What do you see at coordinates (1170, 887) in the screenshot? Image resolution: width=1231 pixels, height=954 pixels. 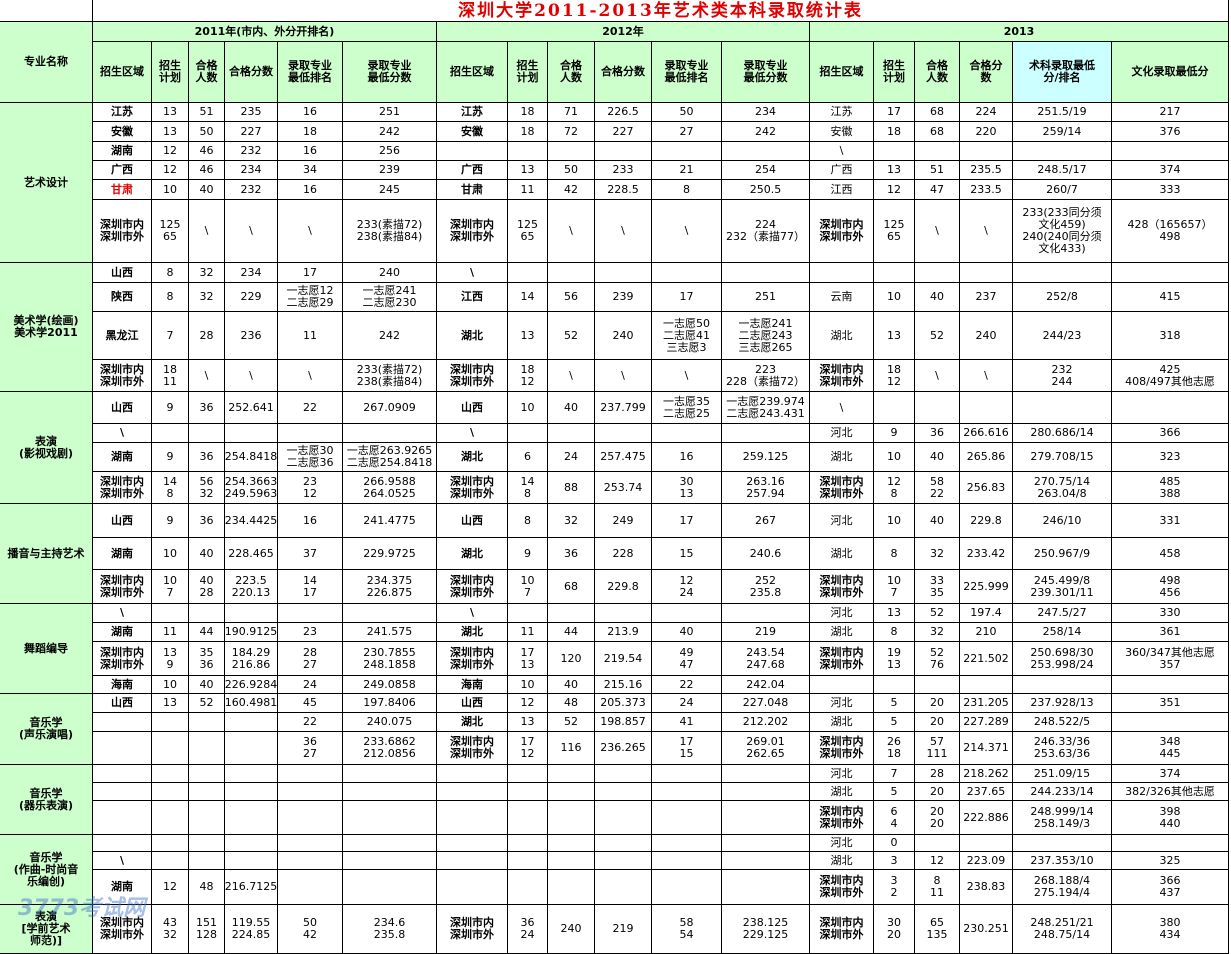 I see `table-cell: 366 437` at bounding box center [1170, 887].